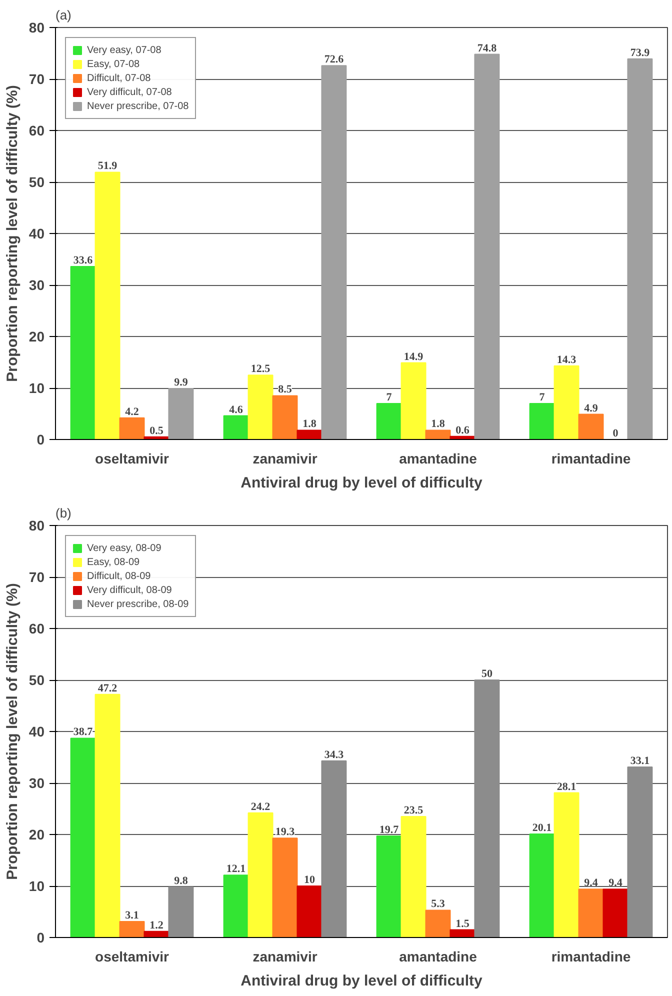 The width and height of the screenshot is (672, 996). I want to click on data-label: 28.1, so click(566, 786).